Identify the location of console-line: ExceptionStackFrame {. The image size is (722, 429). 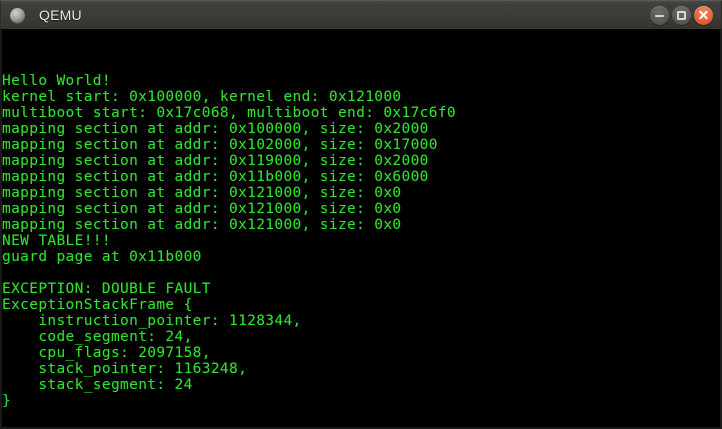
(97, 305).